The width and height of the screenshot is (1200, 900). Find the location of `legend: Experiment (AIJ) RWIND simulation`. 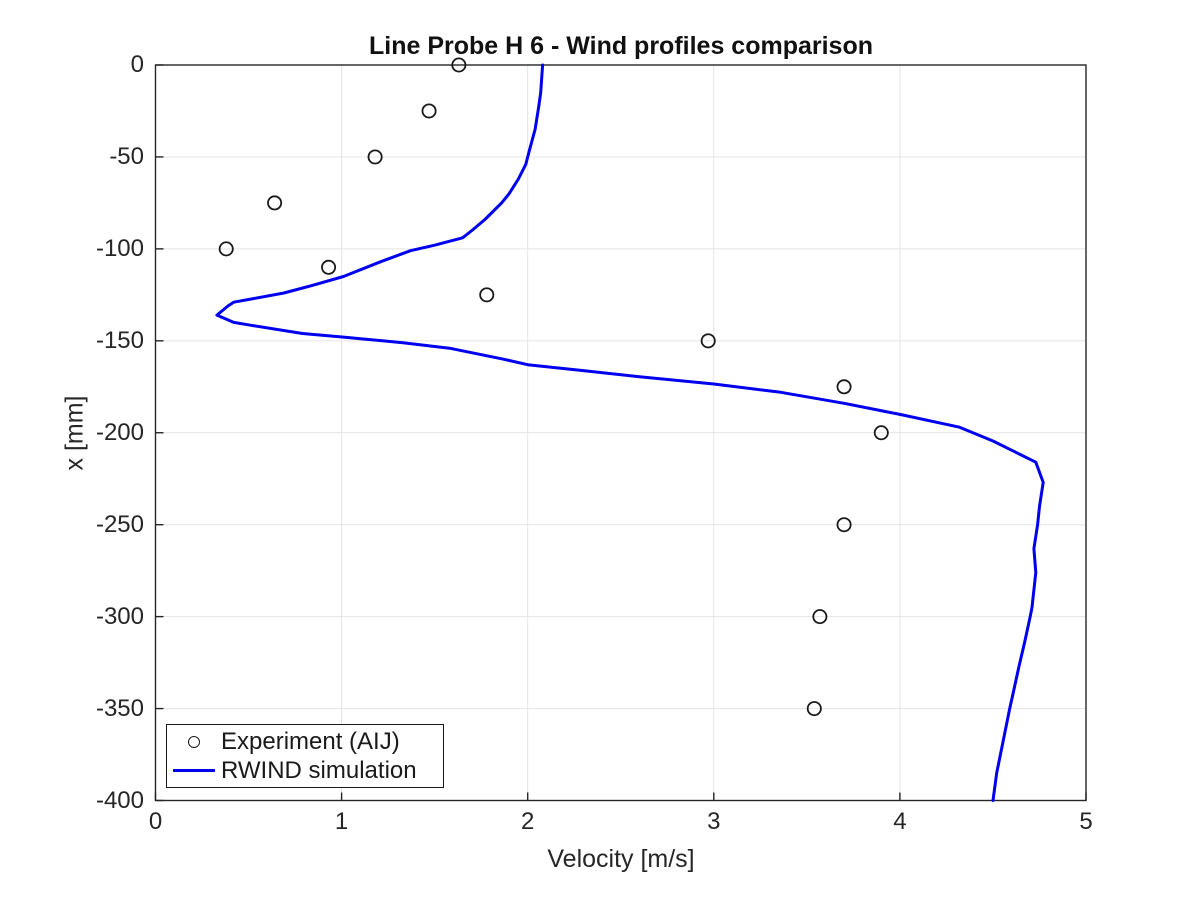

legend: Experiment (AIJ) RWIND simulation is located at coordinates (305, 756).